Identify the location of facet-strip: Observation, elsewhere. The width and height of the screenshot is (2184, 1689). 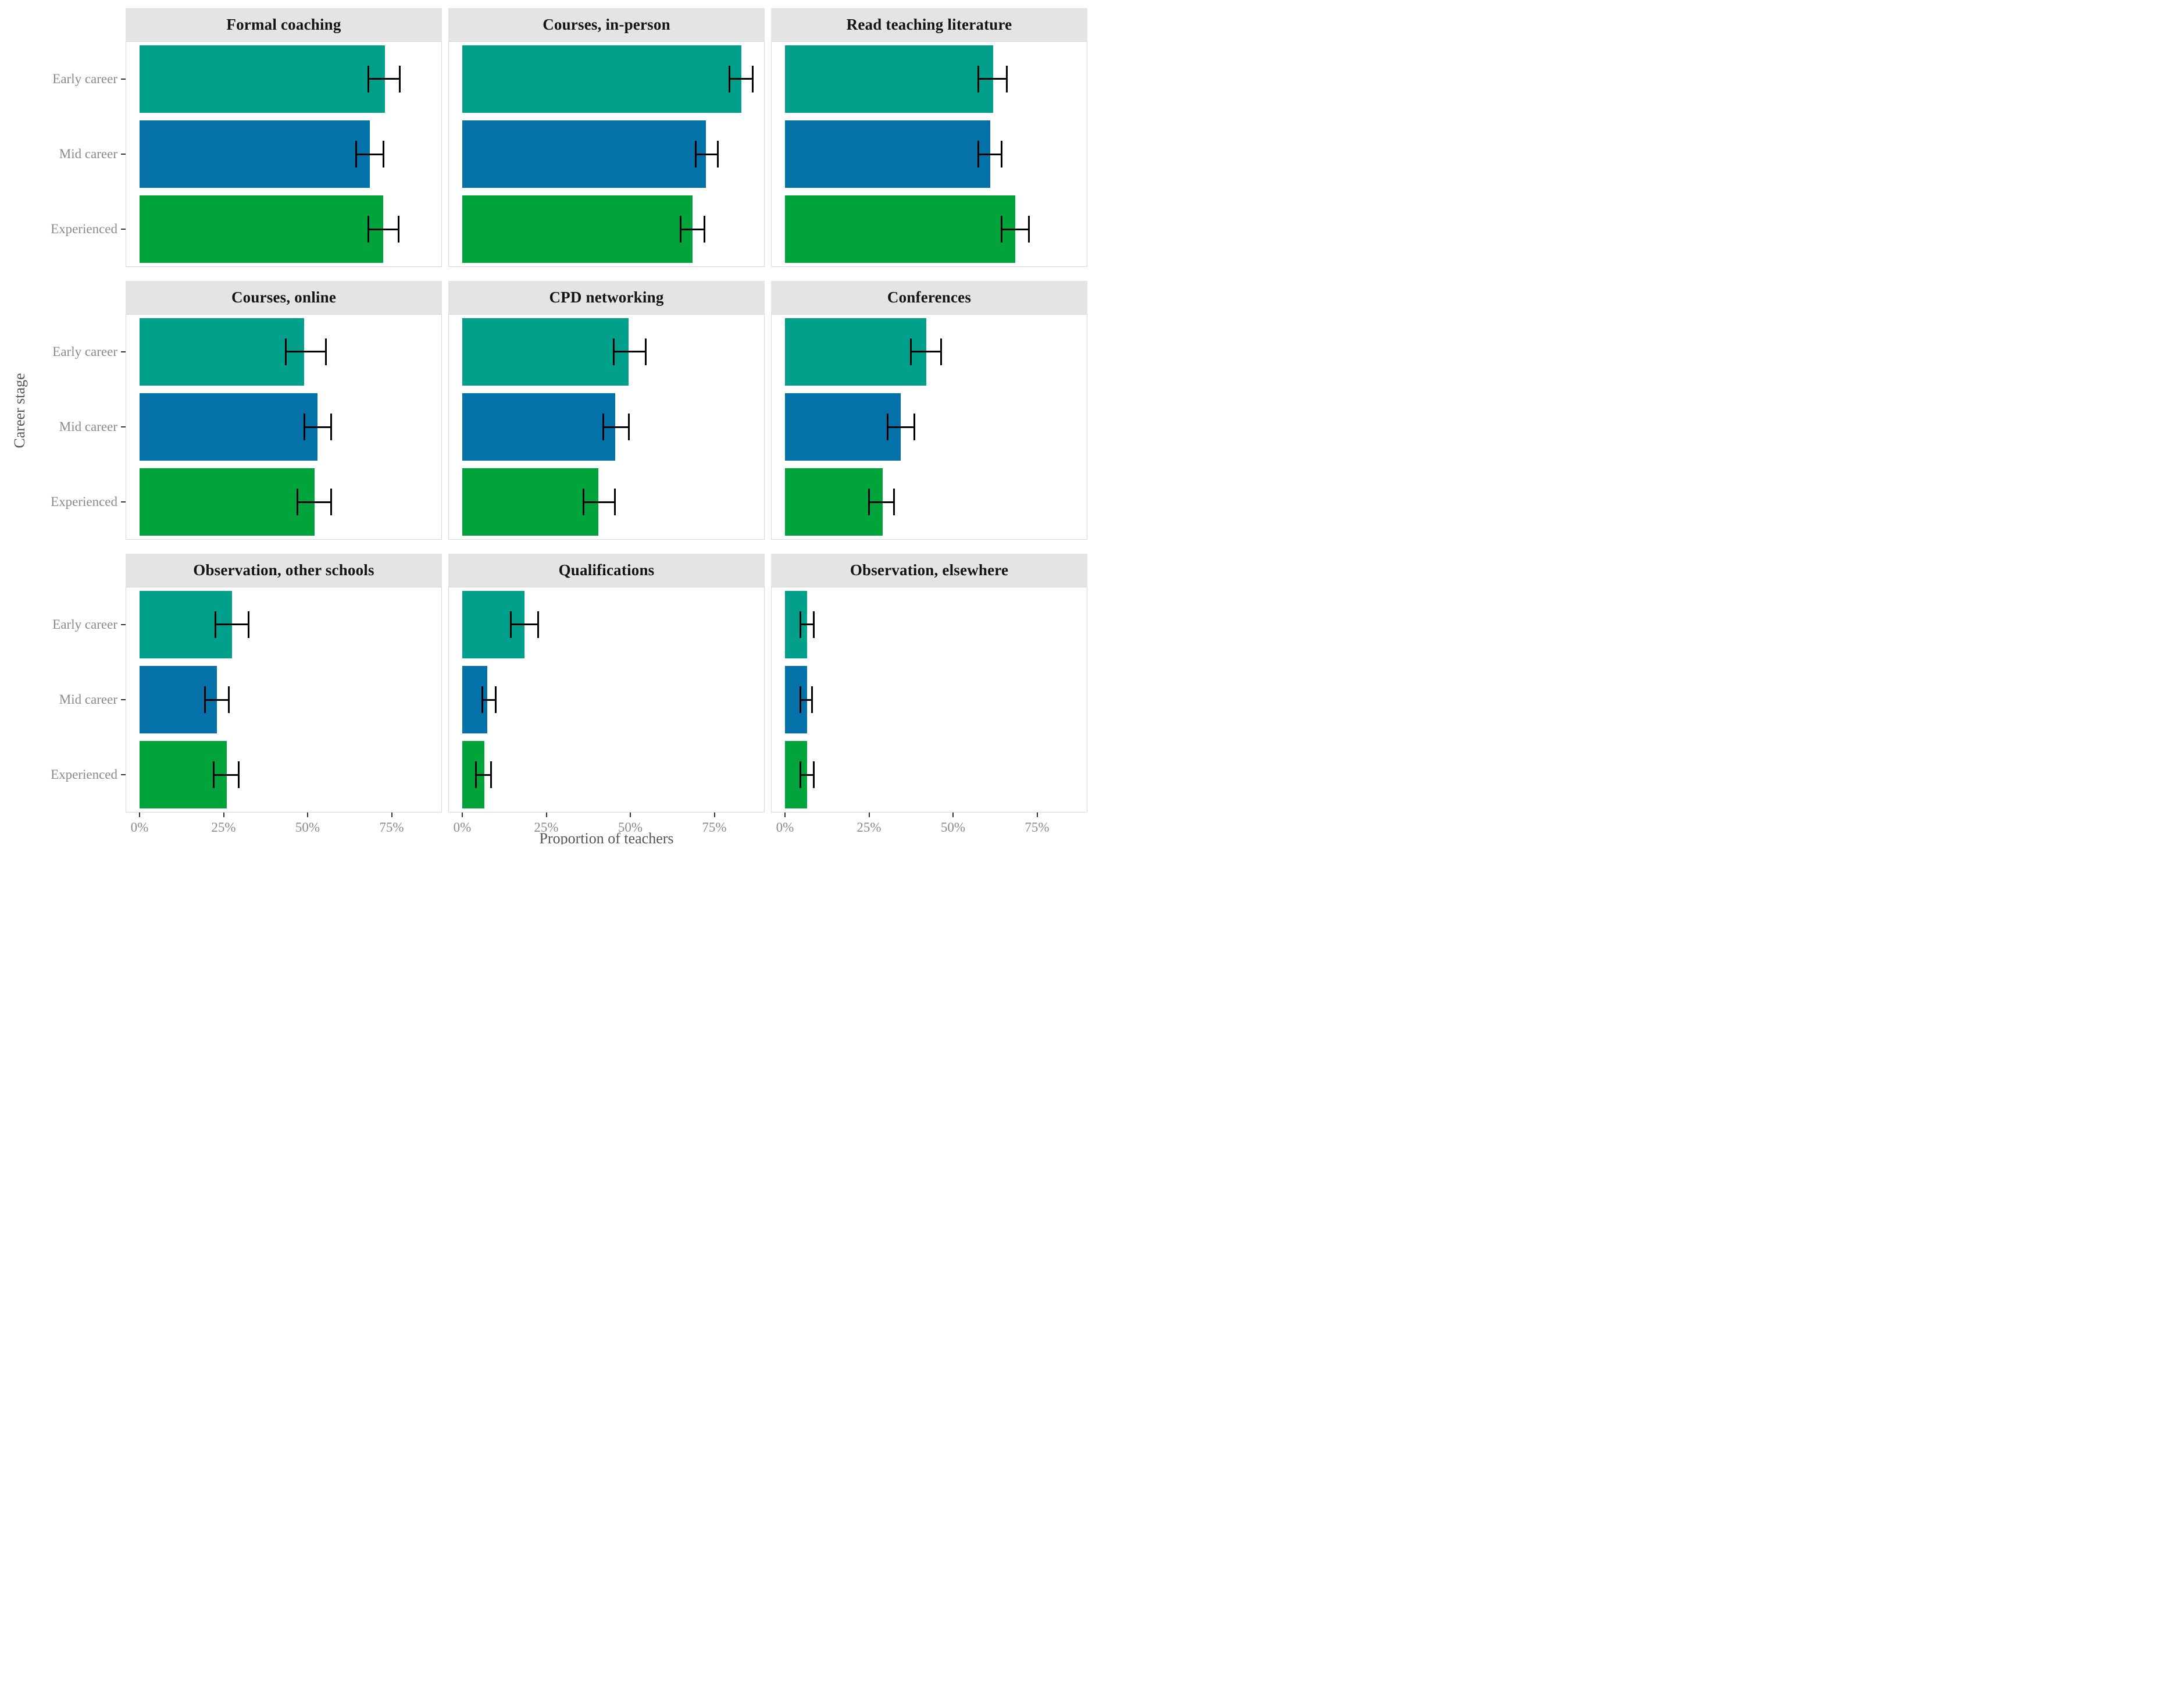
(929, 570).